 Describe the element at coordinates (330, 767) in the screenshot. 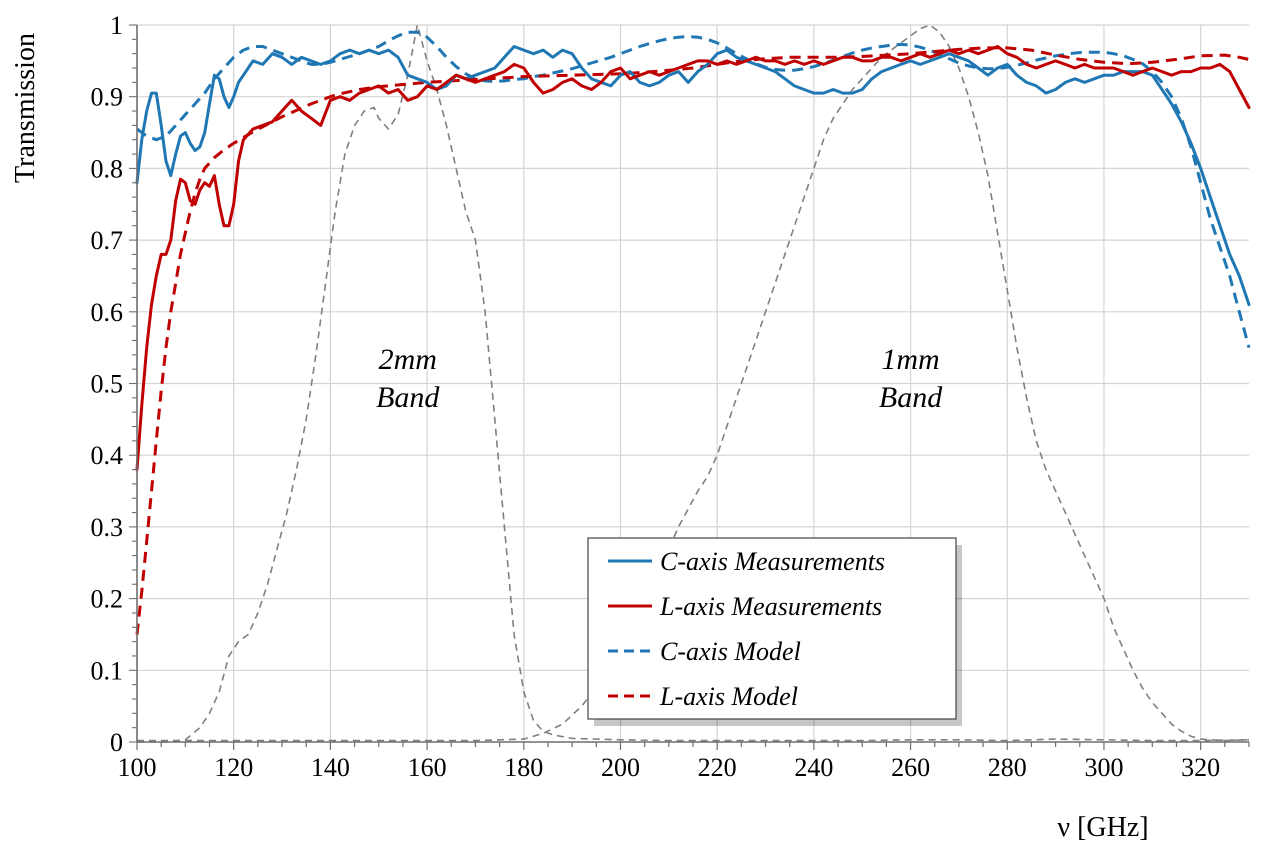

I see `x-tick-label: 140` at that location.